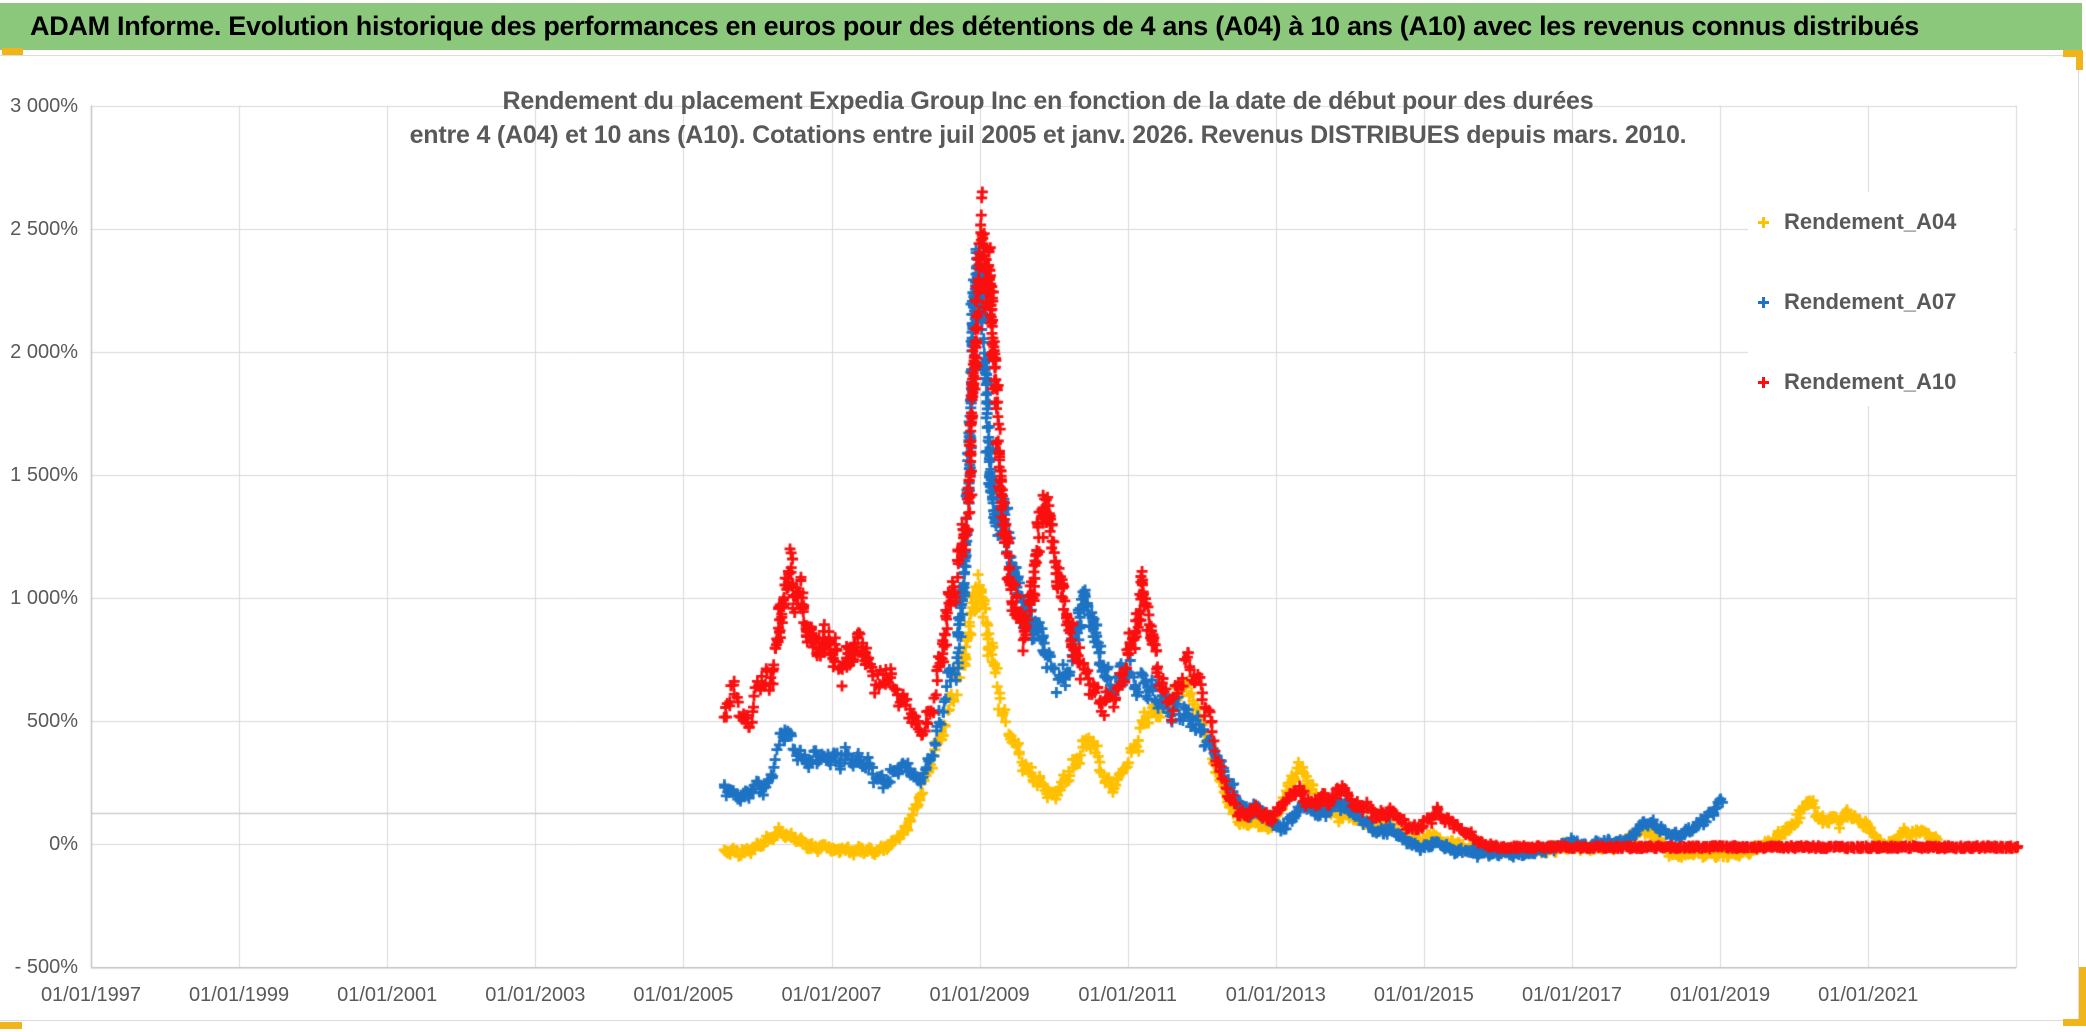  What do you see at coordinates (44, 351) in the screenshot?
I see `y-axis-label: 2 000%` at bounding box center [44, 351].